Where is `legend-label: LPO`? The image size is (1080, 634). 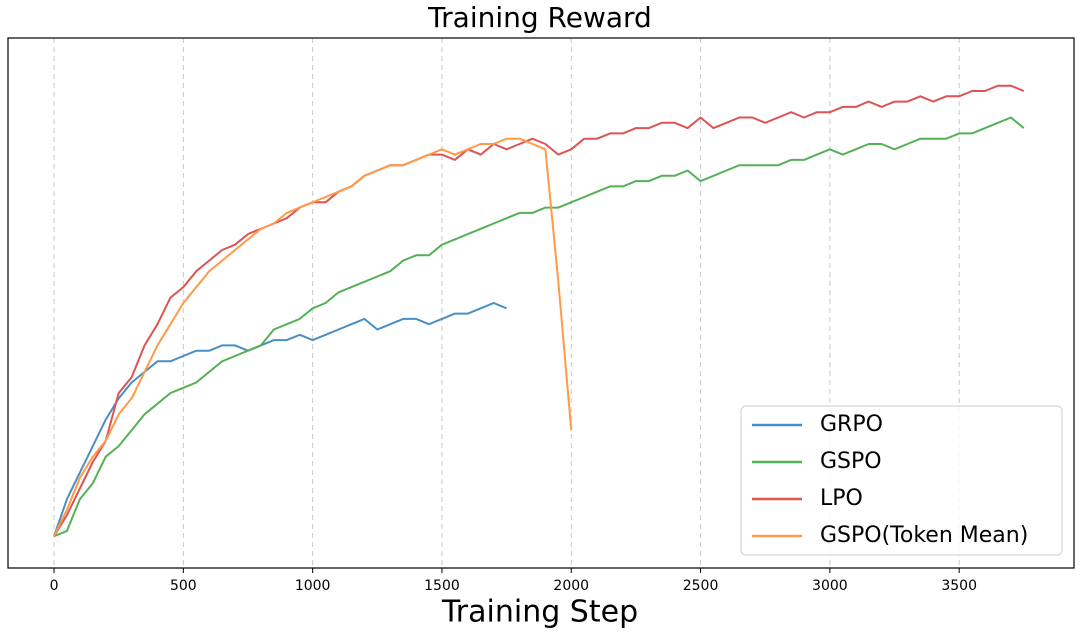 legend-label: LPO is located at coordinates (841, 498).